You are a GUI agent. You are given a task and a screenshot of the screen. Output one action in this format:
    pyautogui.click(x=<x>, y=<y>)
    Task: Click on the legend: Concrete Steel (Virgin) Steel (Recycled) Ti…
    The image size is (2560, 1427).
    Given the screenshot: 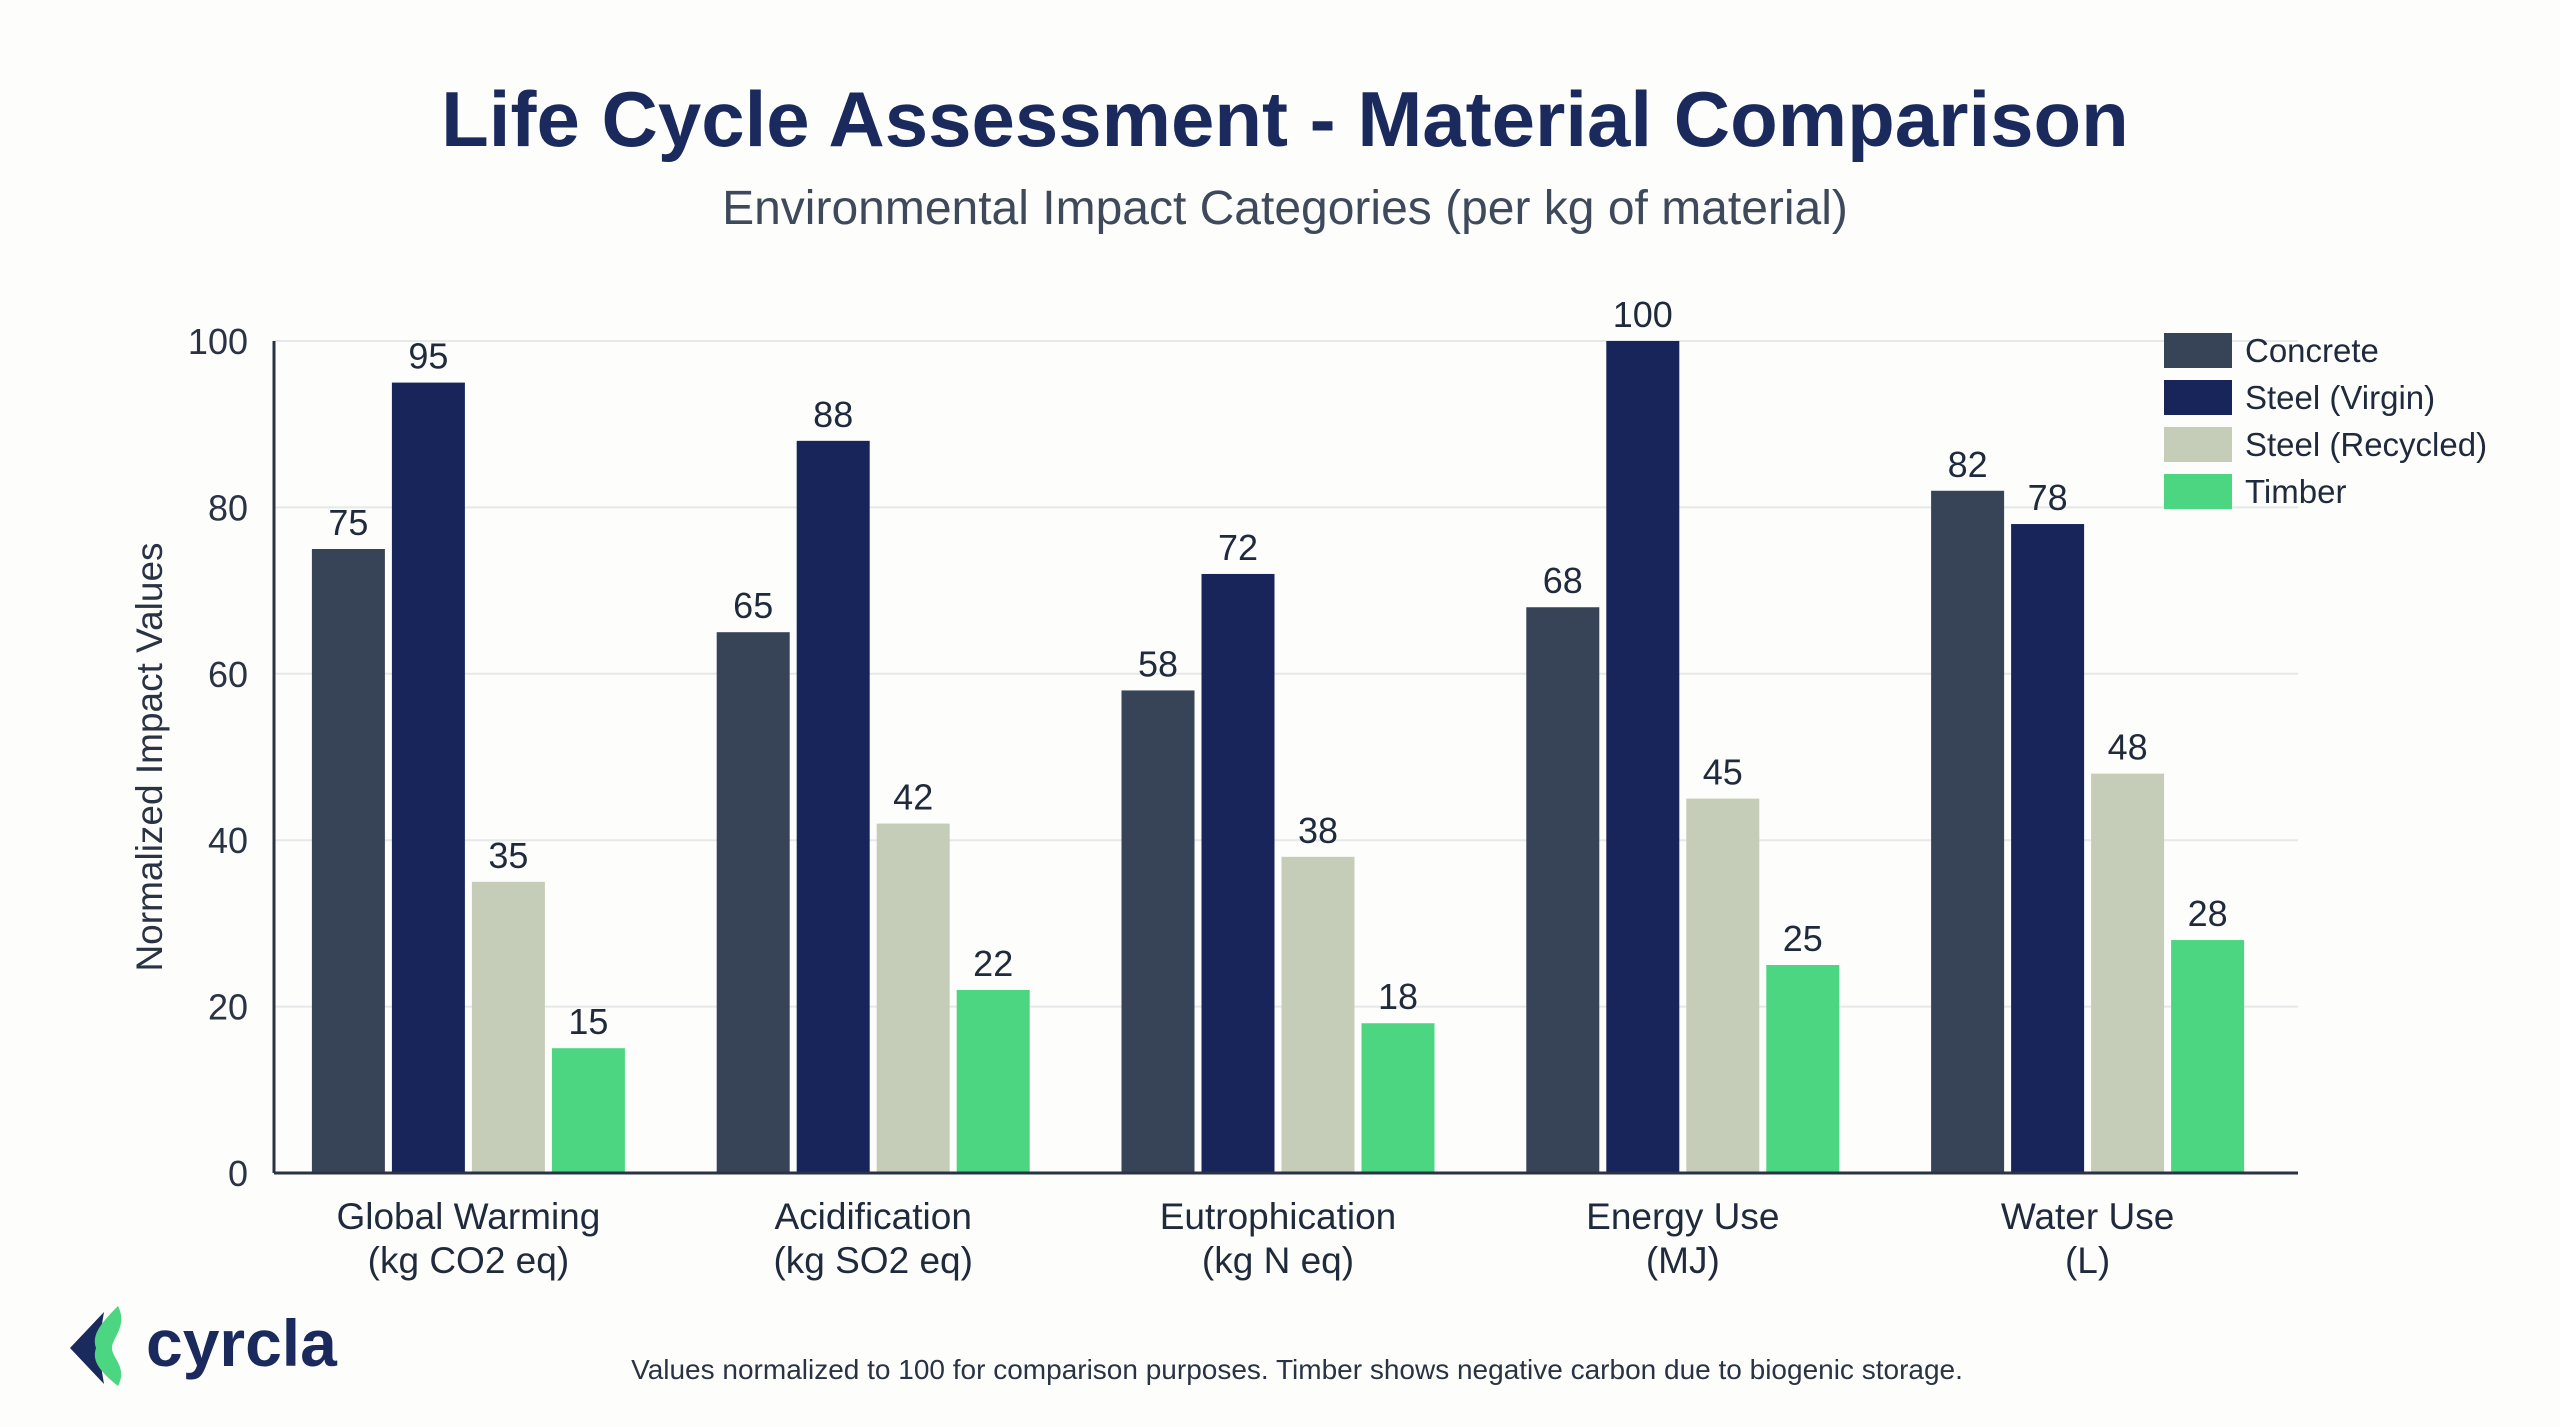 What is the action you would take?
    pyautogui.click(x=2325, y=421)
    